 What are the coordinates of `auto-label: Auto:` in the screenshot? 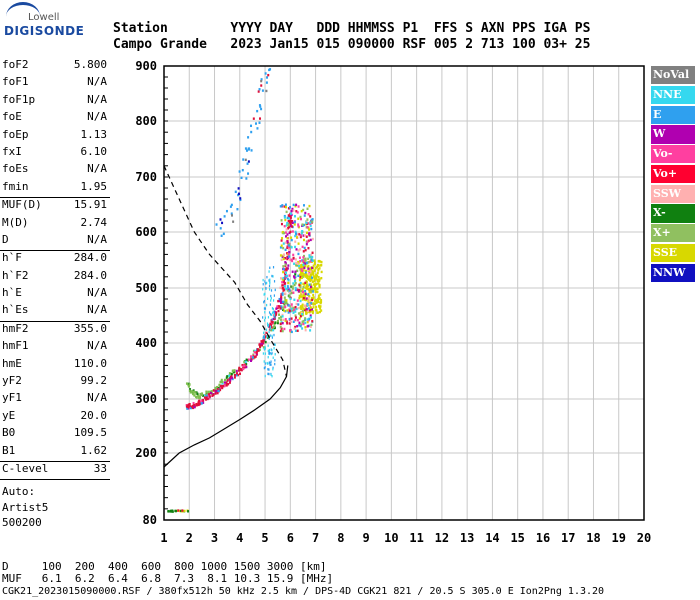 It's located at (19, 491).